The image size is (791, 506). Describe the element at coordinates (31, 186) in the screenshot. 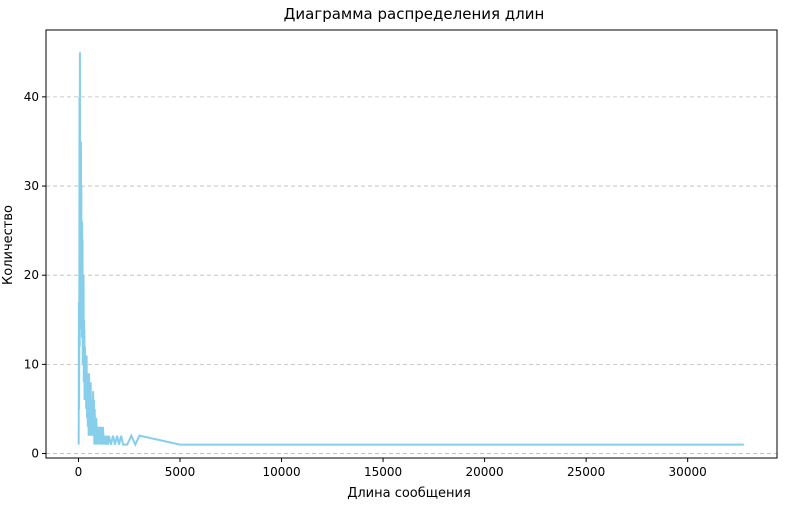

I see `y-tick-label: 30` at that location.